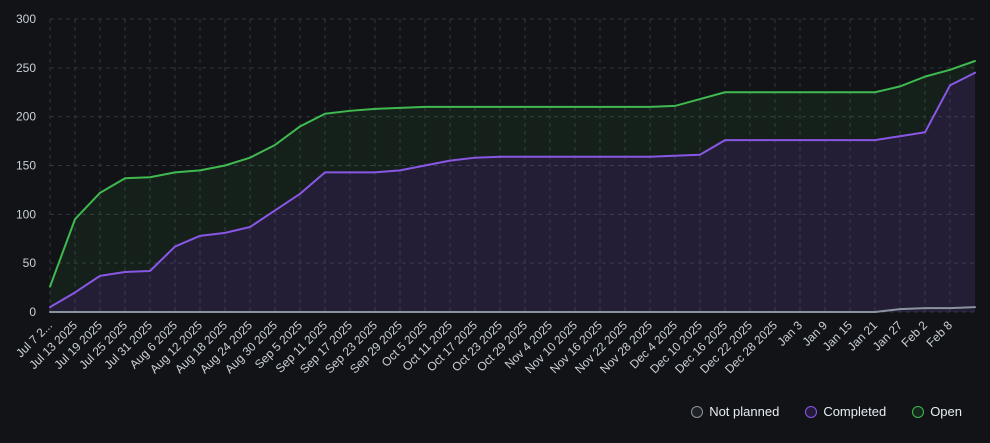 The height and width of the screenshot is (443, 990). I want to click on x-tick-label: Jan 3, so click(789, 333).